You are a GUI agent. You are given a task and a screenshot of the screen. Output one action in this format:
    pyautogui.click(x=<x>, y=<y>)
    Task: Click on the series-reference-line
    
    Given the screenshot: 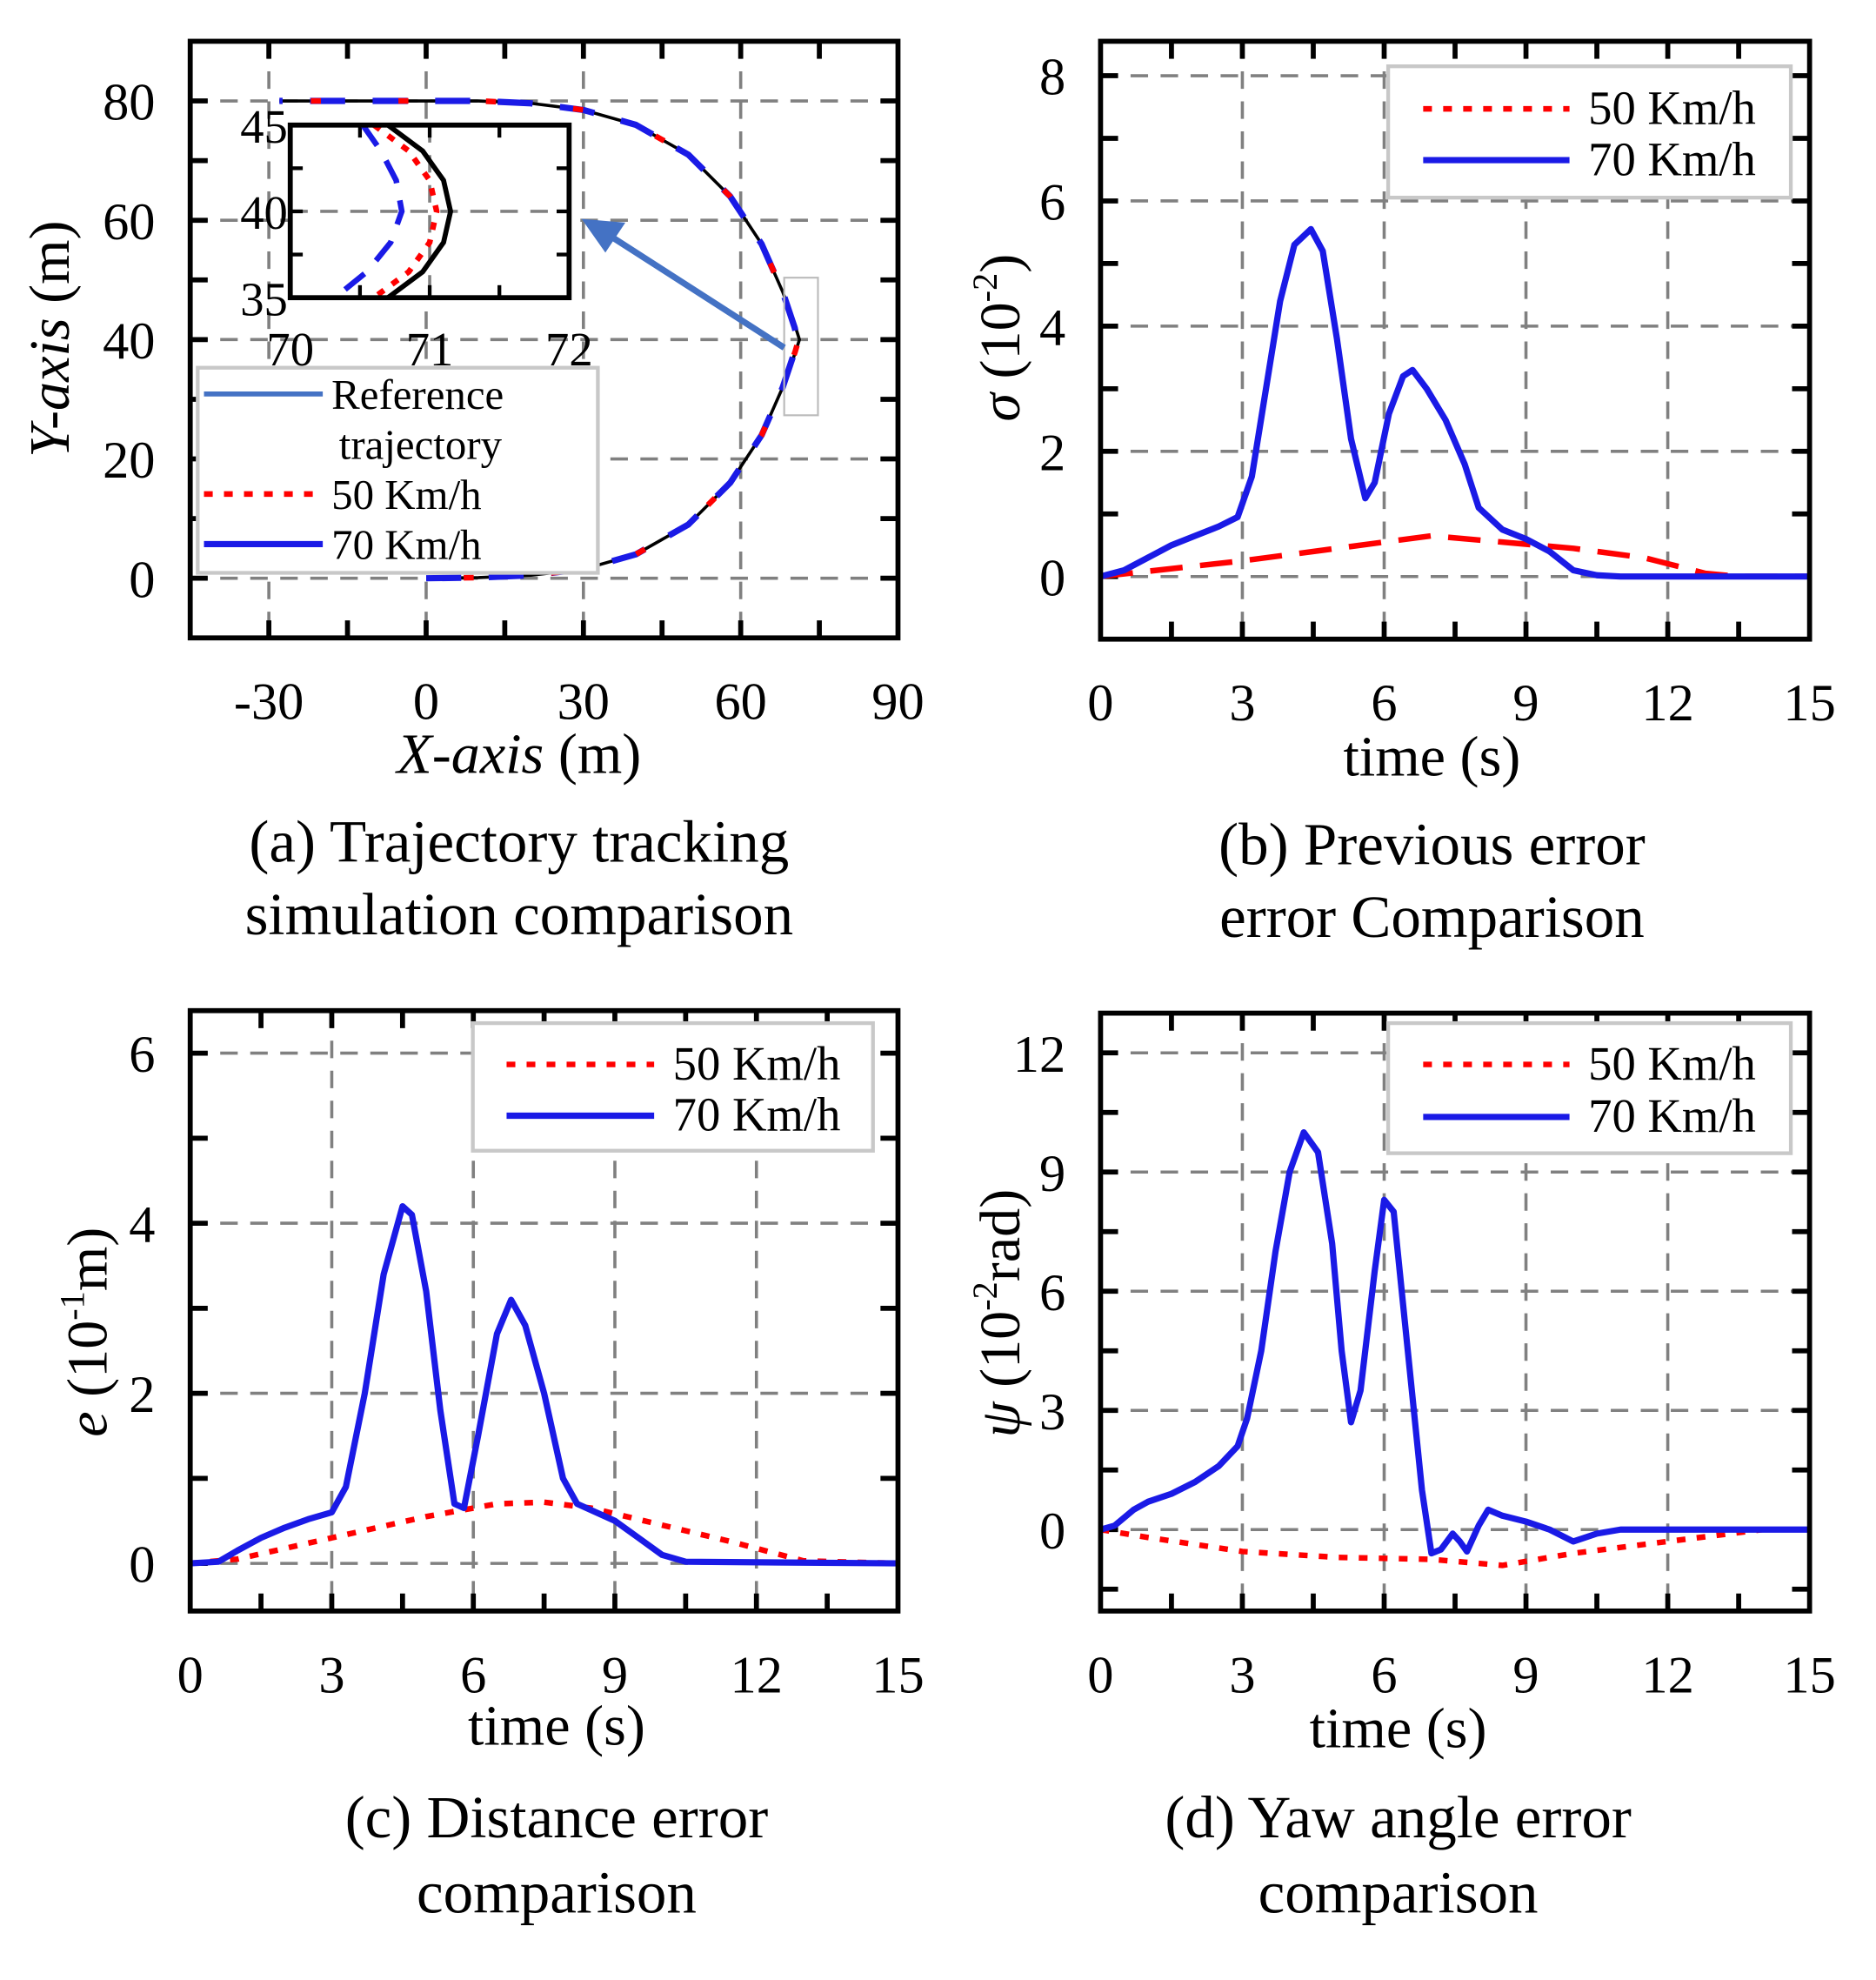 What is the action you would take?
    pyautogui.click(x=540, y=340)
    